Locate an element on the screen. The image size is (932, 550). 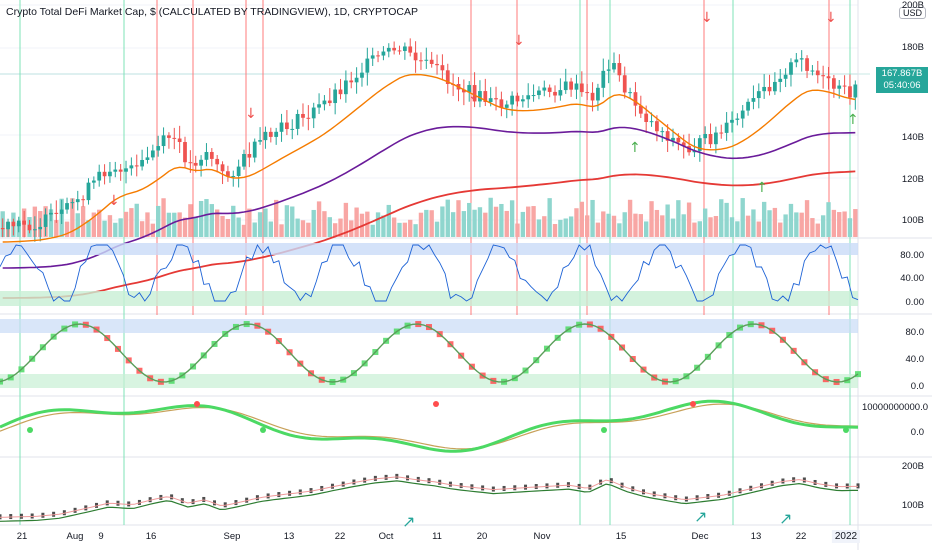
date-axis-label: Nov is located at coordinates (542, 536).